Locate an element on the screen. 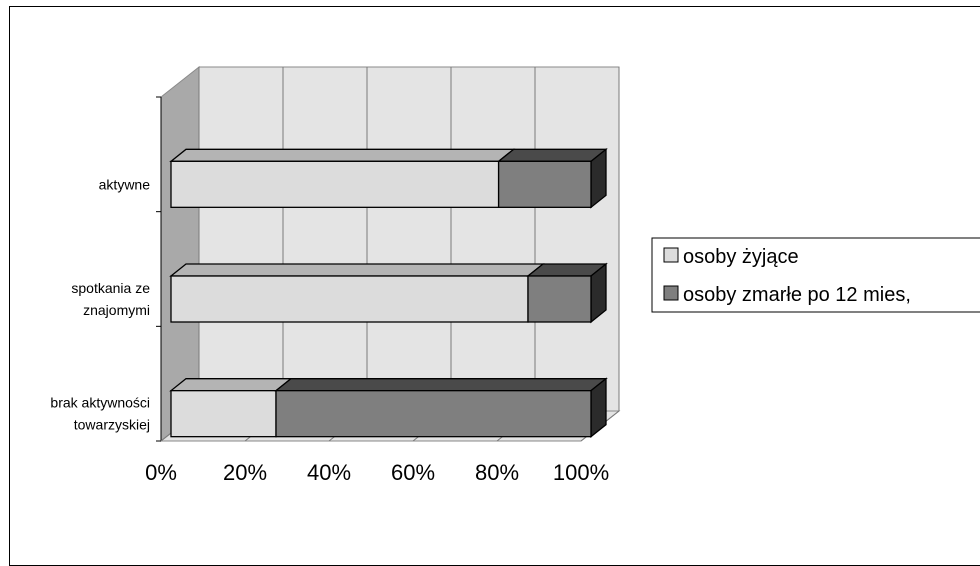 The width and height of the screenshot is (980, 566). legend-box is located at coordinates (815, 275).